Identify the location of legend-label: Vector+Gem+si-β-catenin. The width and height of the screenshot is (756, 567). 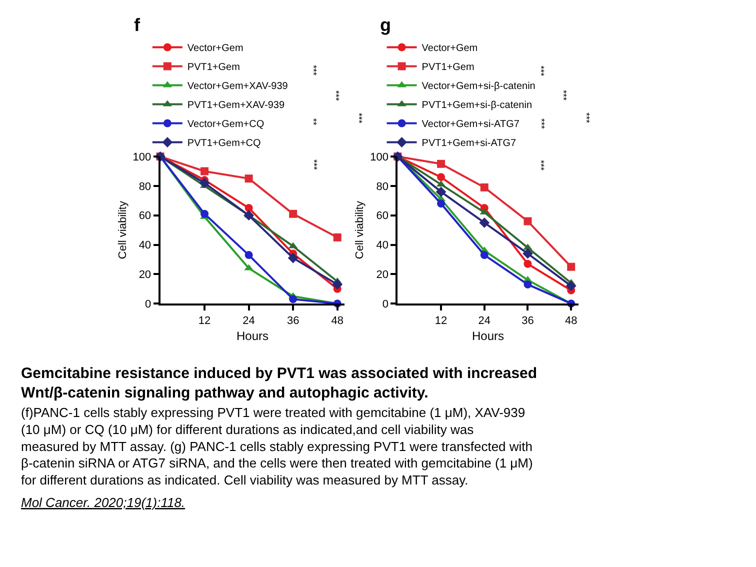
(479, 86).